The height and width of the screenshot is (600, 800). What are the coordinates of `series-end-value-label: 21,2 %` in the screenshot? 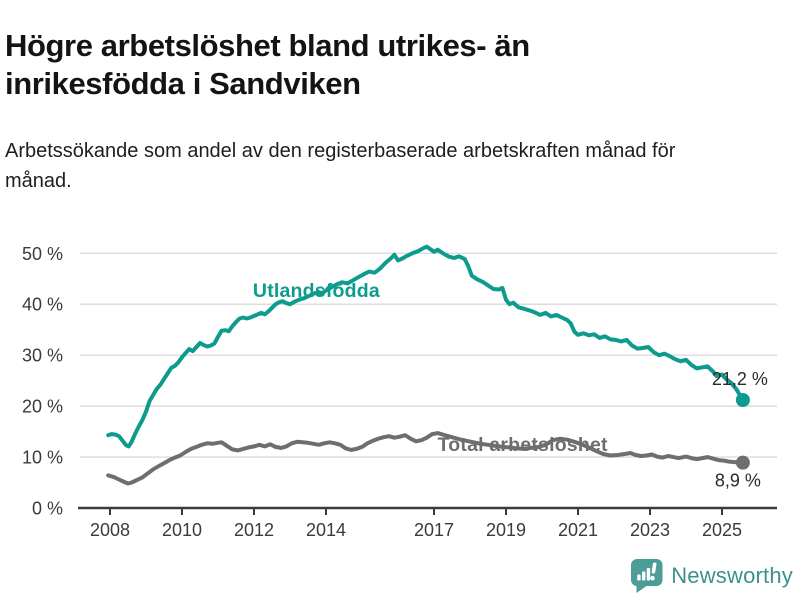 It's located at (740, 379).